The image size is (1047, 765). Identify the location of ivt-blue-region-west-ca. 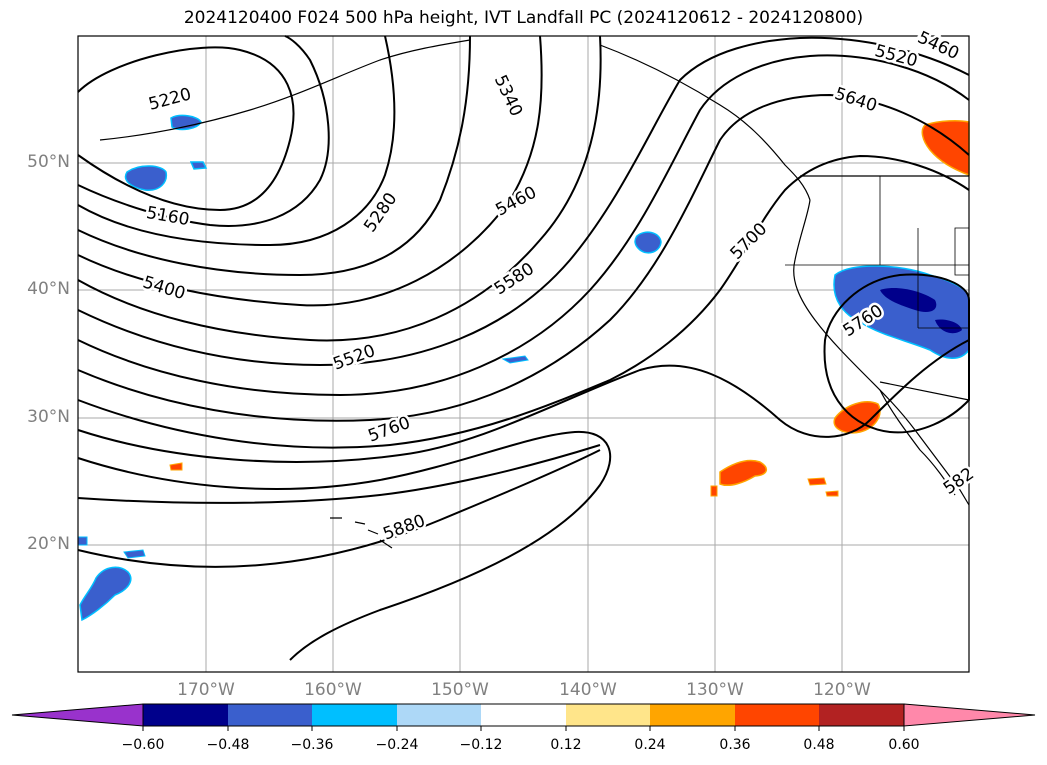
(901, 312).